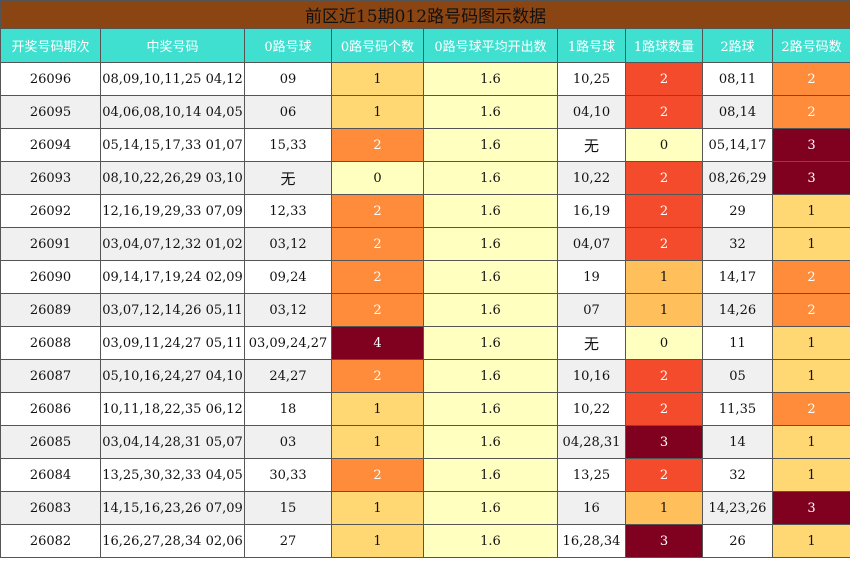 This screenshot has height=572, width=850. I want to click on route0-balls-cell: 18, so click(288, 409).